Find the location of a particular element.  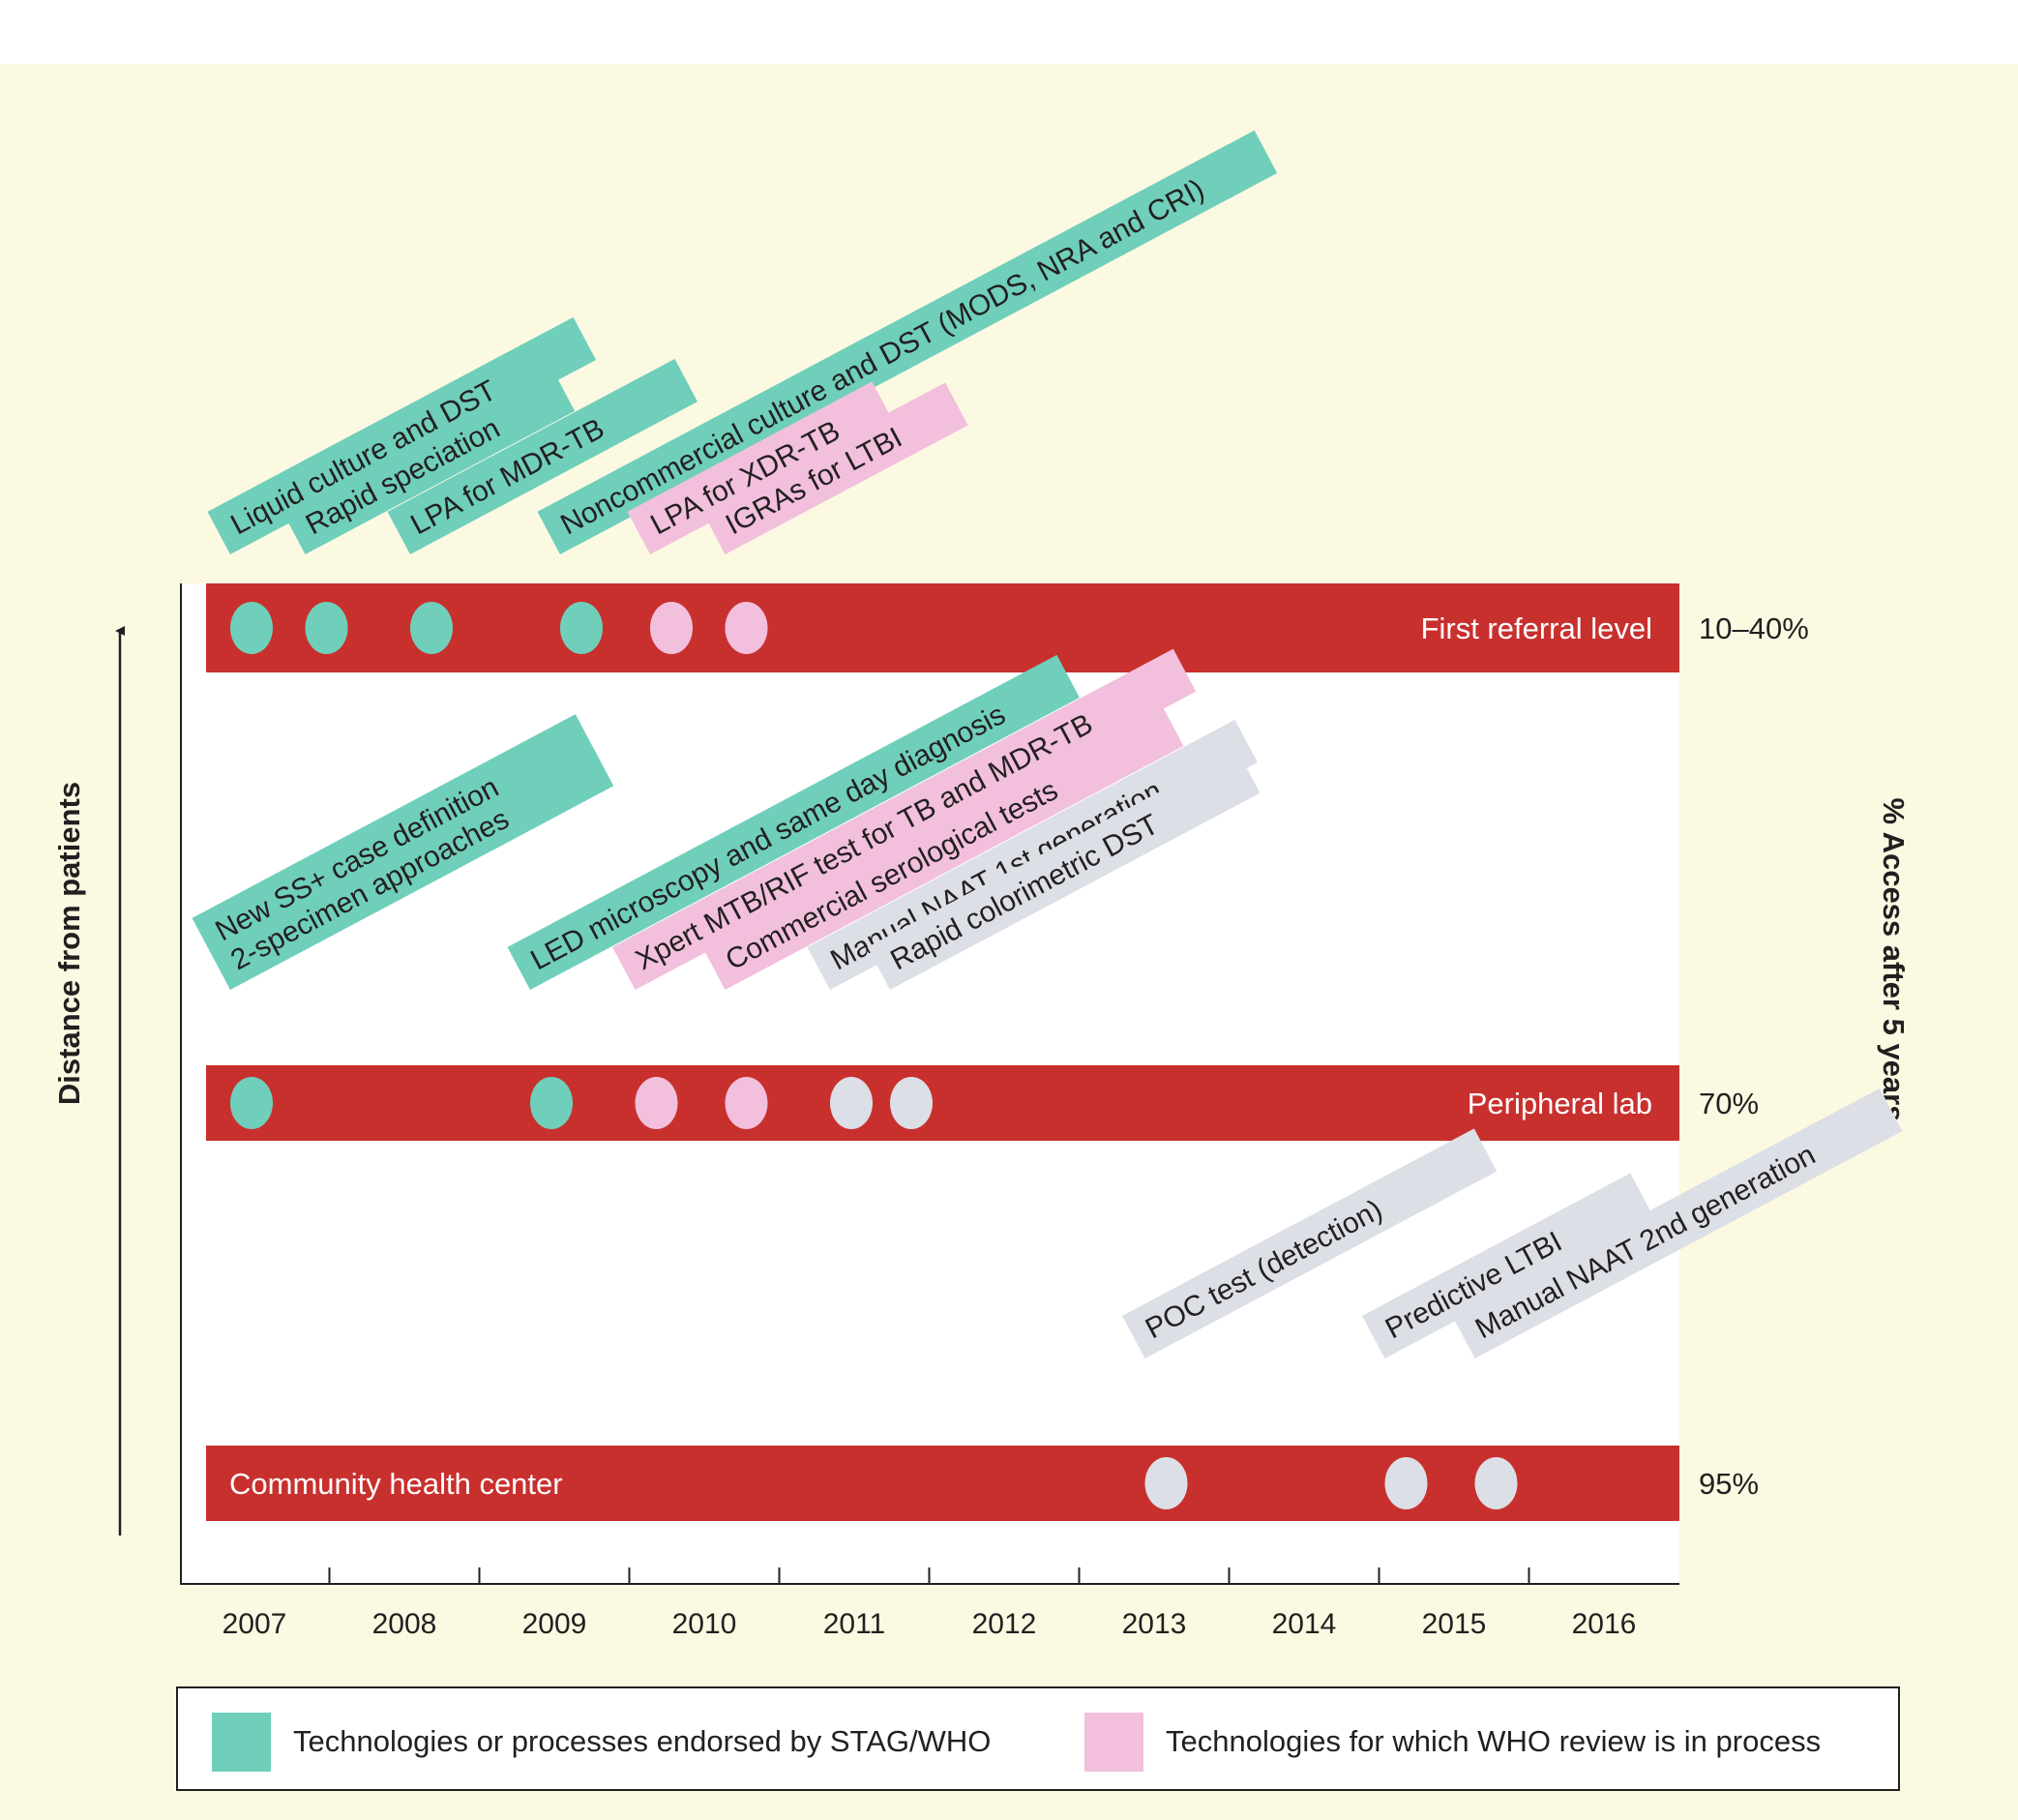

tech-dot-predictive-ltbi is located at coordinates (1406, 1483).